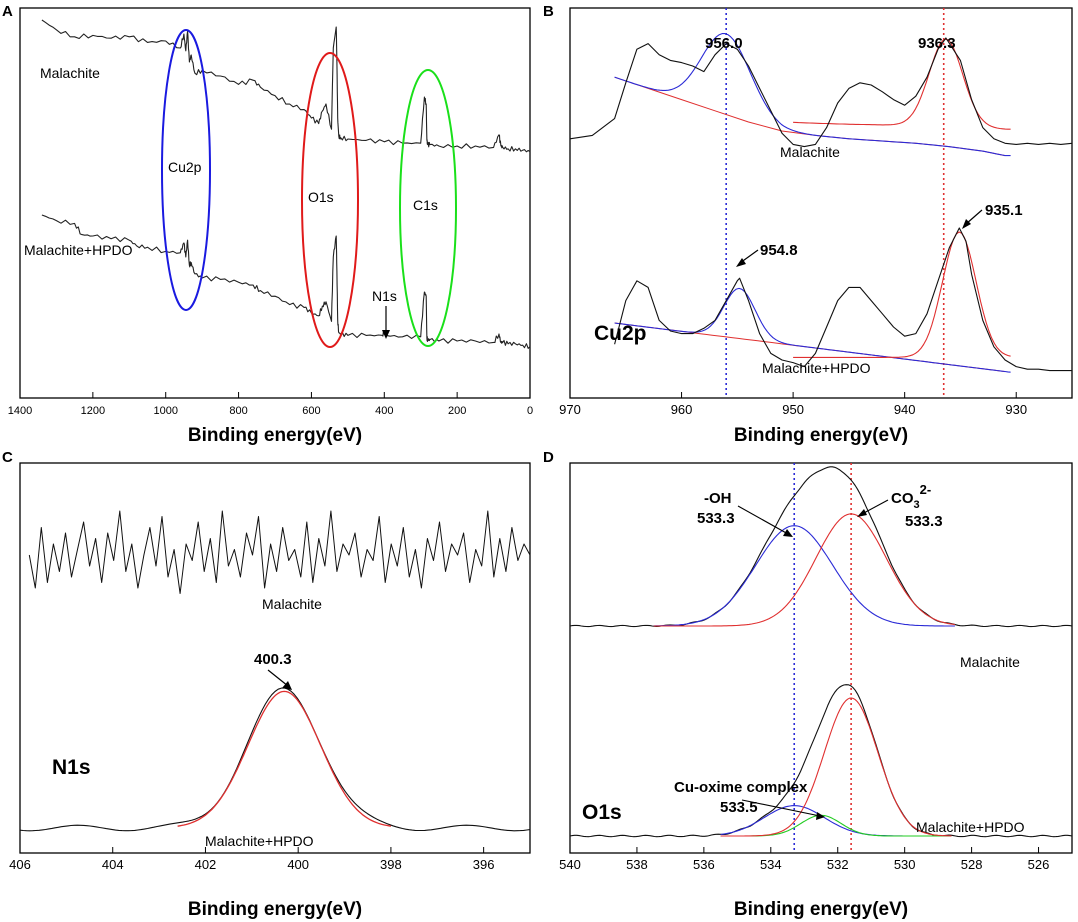  Describe the element at coordinates (972, 864) in the screenshot. I see `x-tick-label: 528` at that location.